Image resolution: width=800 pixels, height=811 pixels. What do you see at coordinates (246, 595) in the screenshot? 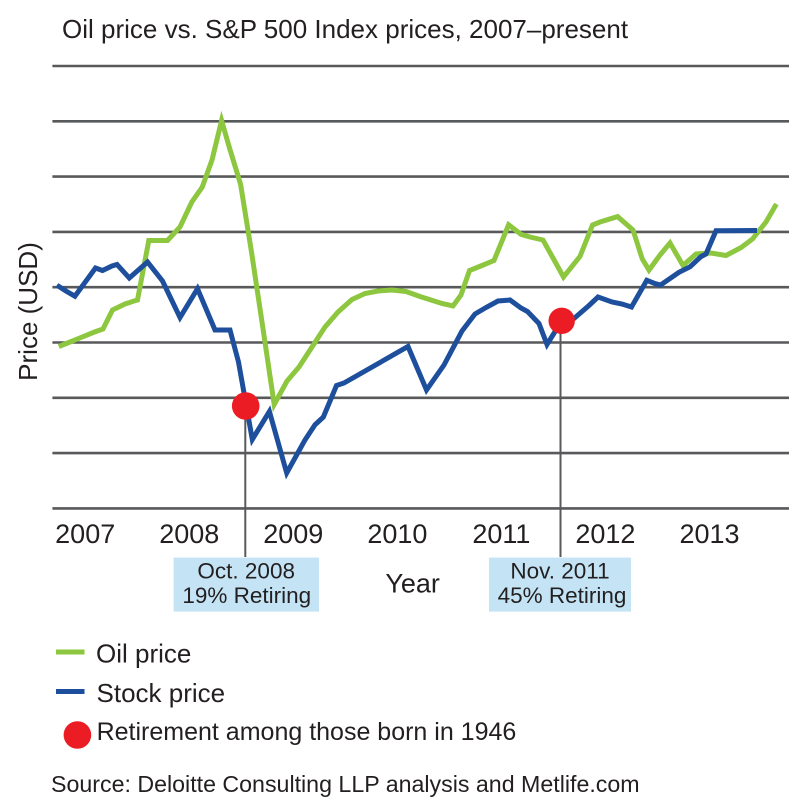
I see `svg-text: 19% Retiring` at bounding box center [246, 595].